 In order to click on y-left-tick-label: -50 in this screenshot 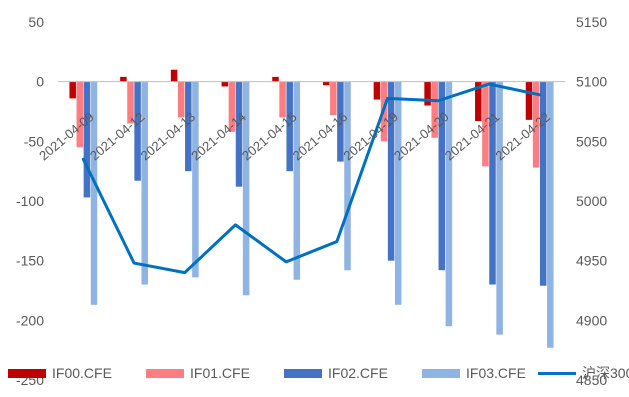, I will do `click(34, 141)`.